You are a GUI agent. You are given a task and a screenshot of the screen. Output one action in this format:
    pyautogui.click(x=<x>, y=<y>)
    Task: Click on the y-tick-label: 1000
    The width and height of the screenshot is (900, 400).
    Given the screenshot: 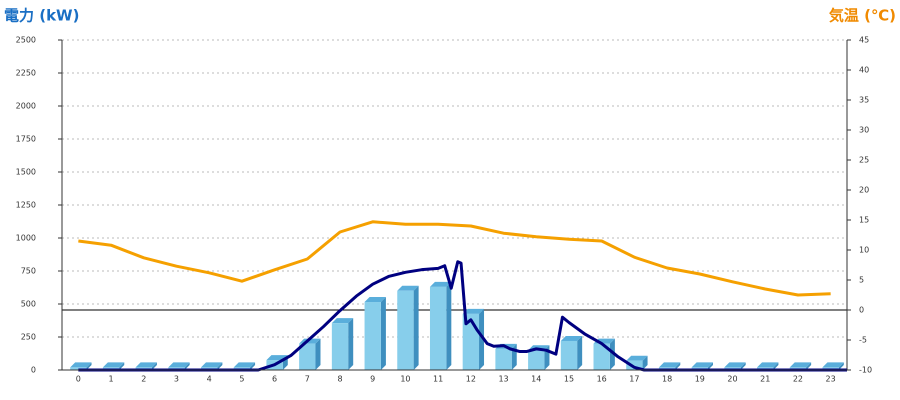 What is the action you would take?
    pyautogui.click(x=26, y=238)
    